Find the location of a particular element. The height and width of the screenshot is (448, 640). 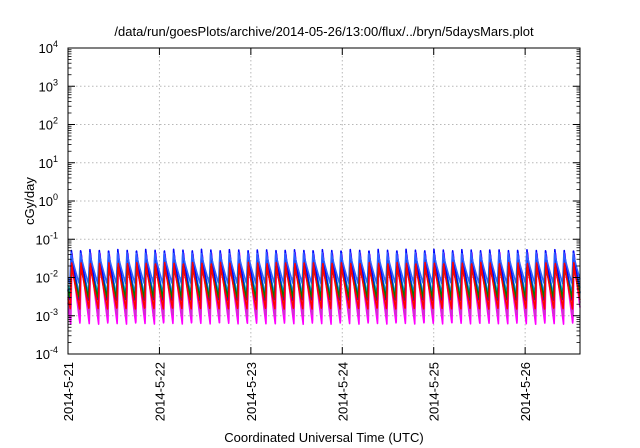

y-tick-label: 10² is located at coordinates (48, 124).